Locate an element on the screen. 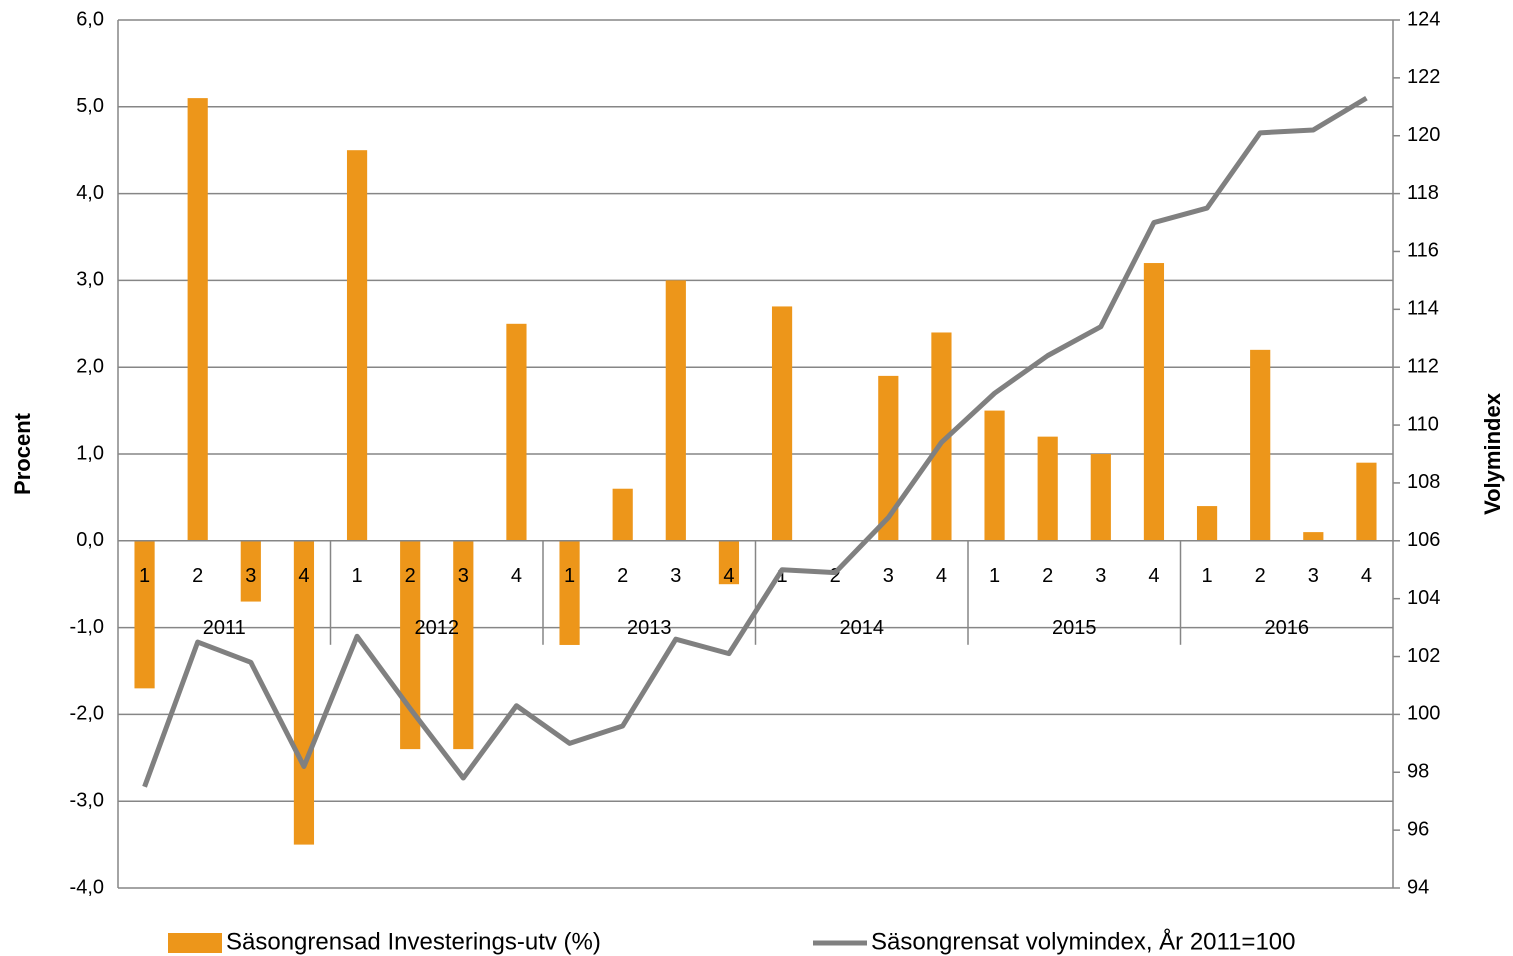  x-group-label: 2015 is located at coordinates (1074, 628).